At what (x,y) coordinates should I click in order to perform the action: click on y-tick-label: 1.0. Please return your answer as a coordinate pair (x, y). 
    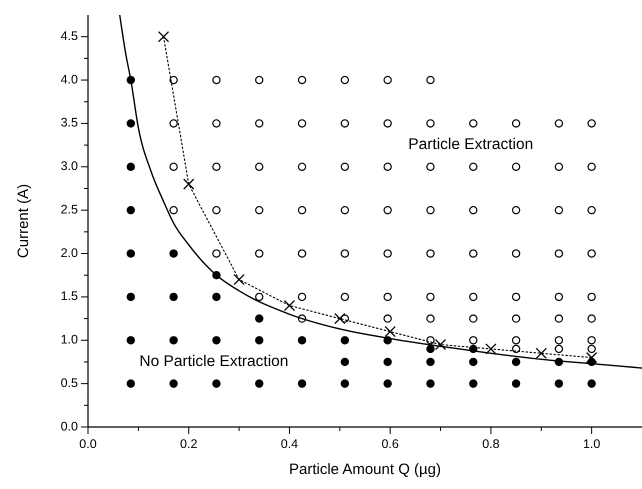
    Looking at the image, I should click on (69, 339).